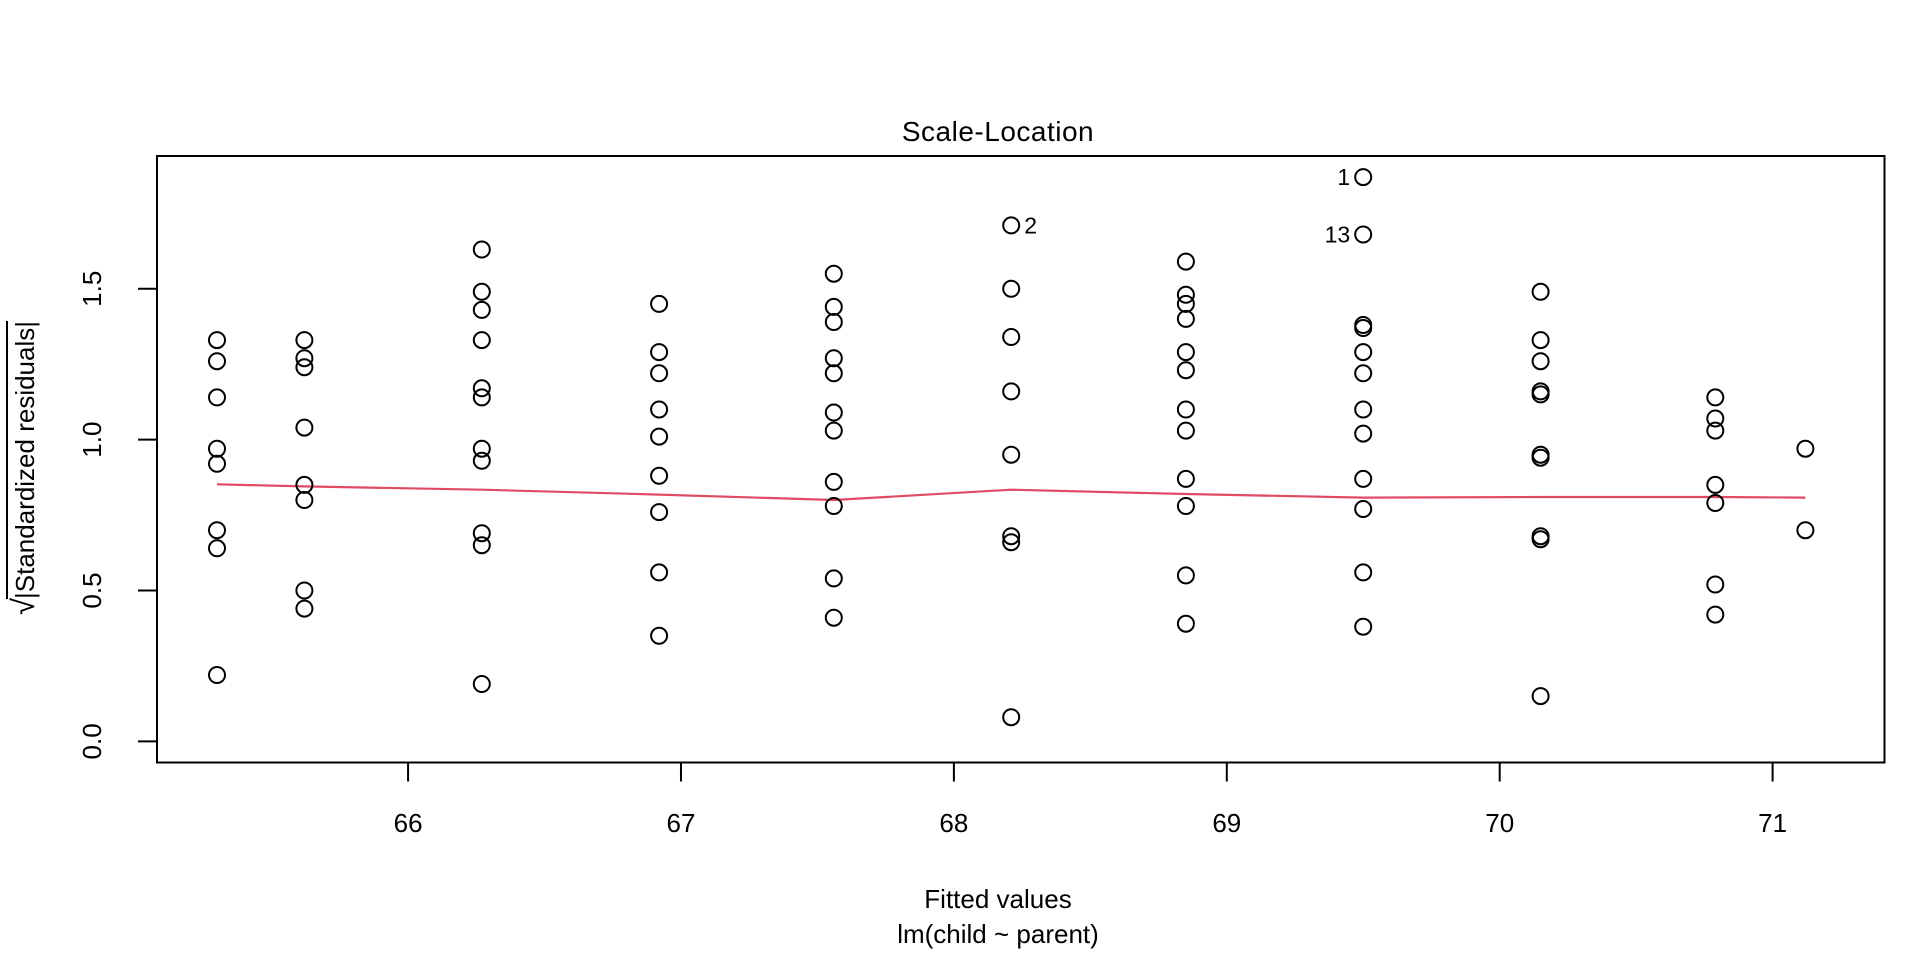  I want to click on model-formula-label: lm(child ~ parent), so click(998, 934).